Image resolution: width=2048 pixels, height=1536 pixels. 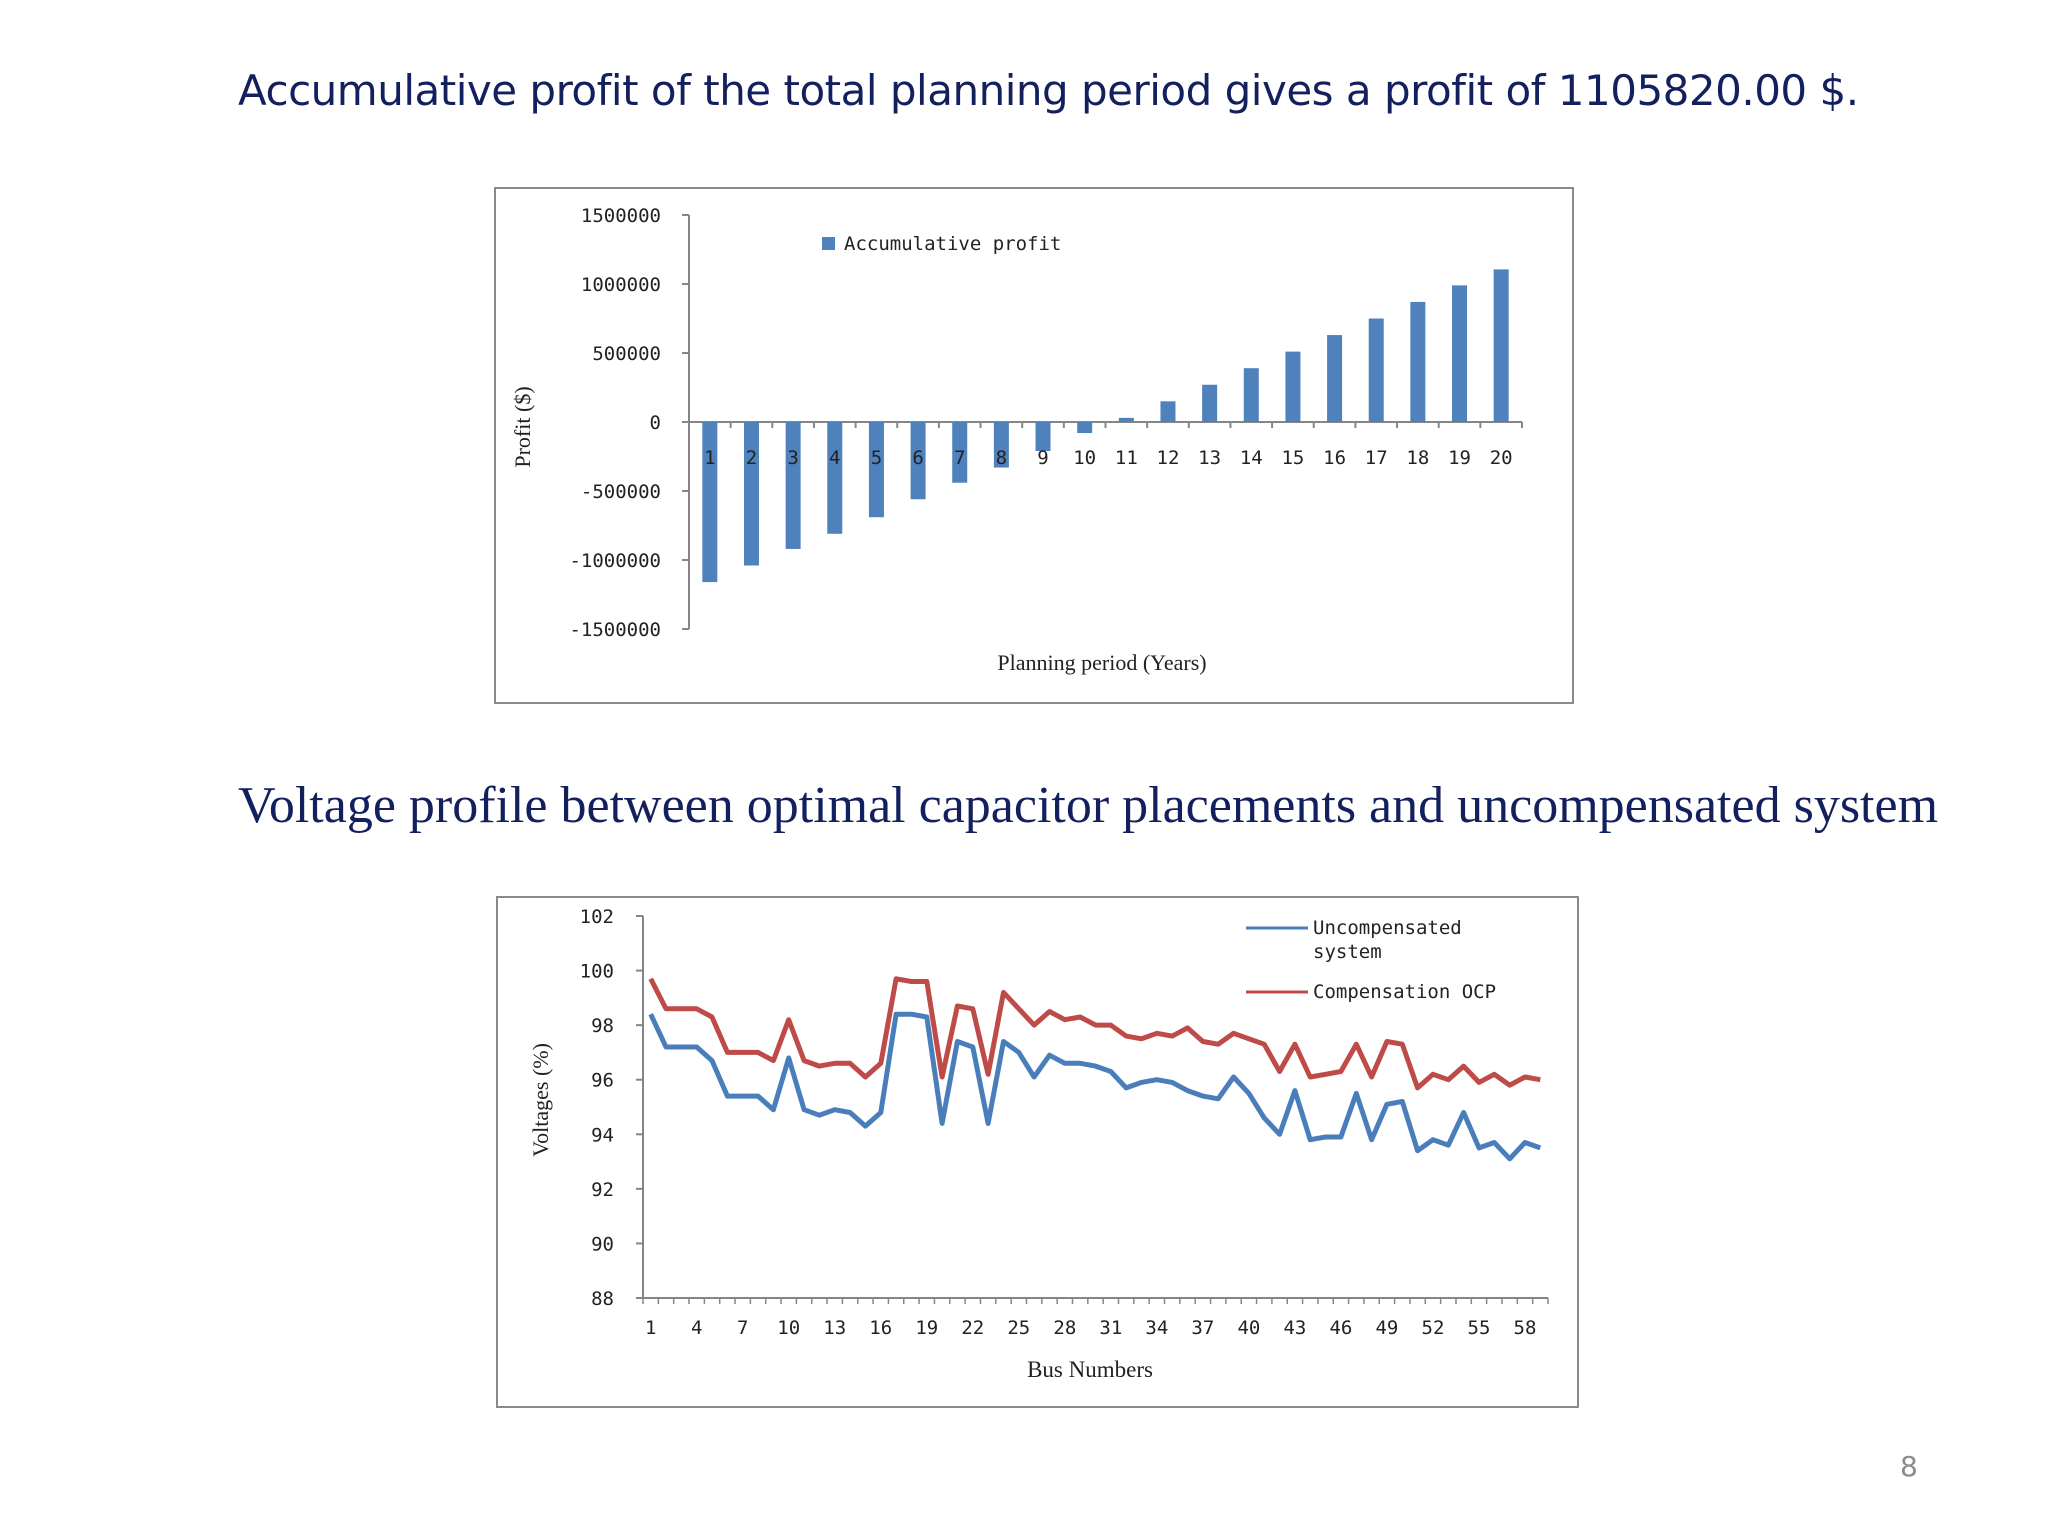 What do you see at coordinates (655, 423) in the screenshot?
I see `y-tick-label: 0` at bounding box center [655, 423].